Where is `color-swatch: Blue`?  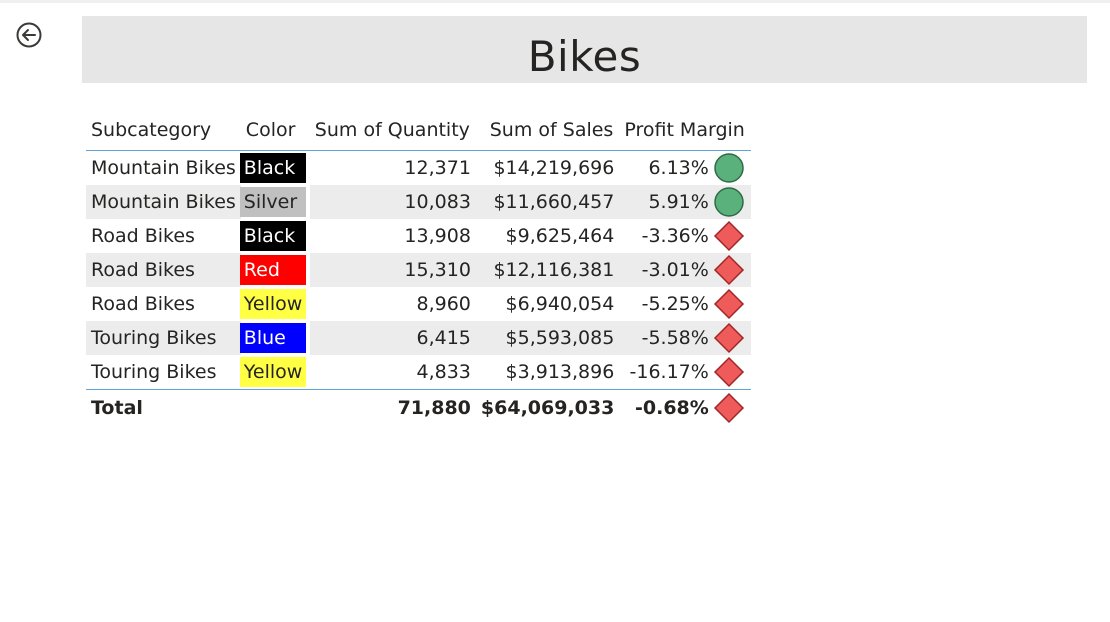 color-swatch: Blue is located at coordinates (272, 338).